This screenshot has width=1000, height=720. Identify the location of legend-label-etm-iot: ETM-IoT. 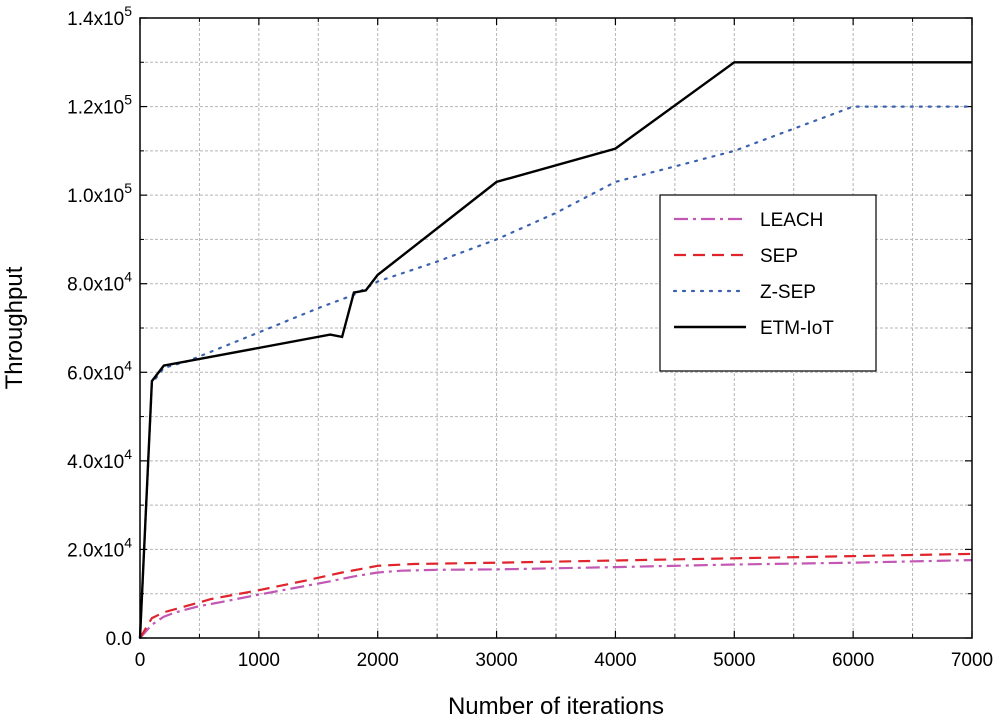
(797, 328).